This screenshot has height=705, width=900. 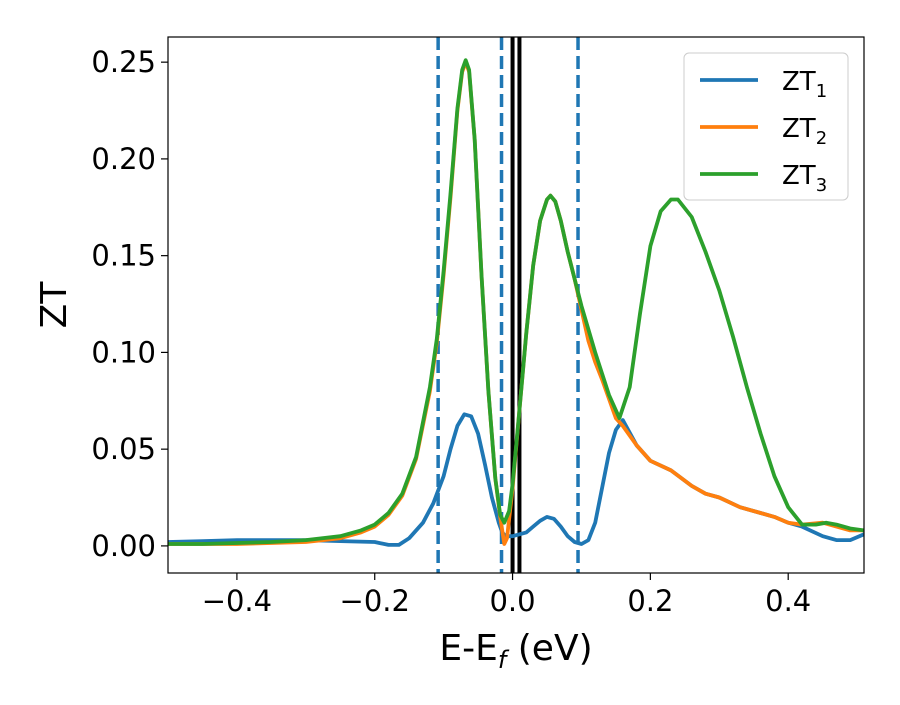 What do you see at coordinates (123, 256) in the screenshot?
I see `y-tick-label: 0.15` at bounding box center [123, 256].